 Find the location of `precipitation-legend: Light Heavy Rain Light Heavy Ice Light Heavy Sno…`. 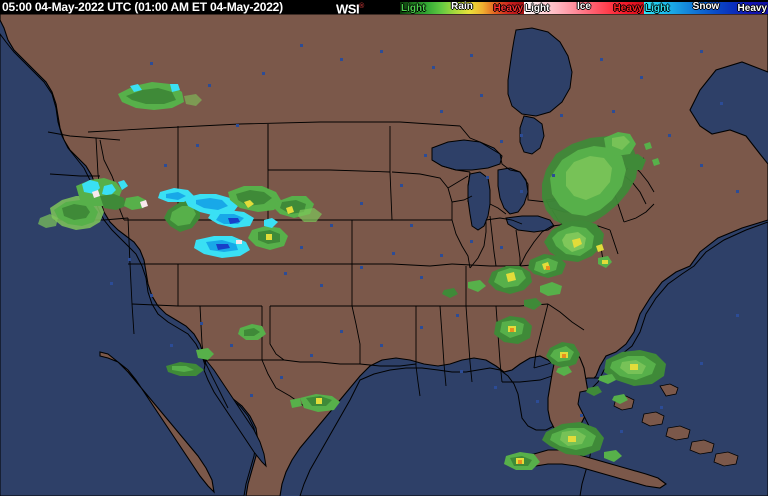

precipitation-legend: Light Heavy Rain Light Heavy Ice Light Heavy Sno… is located at coordinates (584, 7).